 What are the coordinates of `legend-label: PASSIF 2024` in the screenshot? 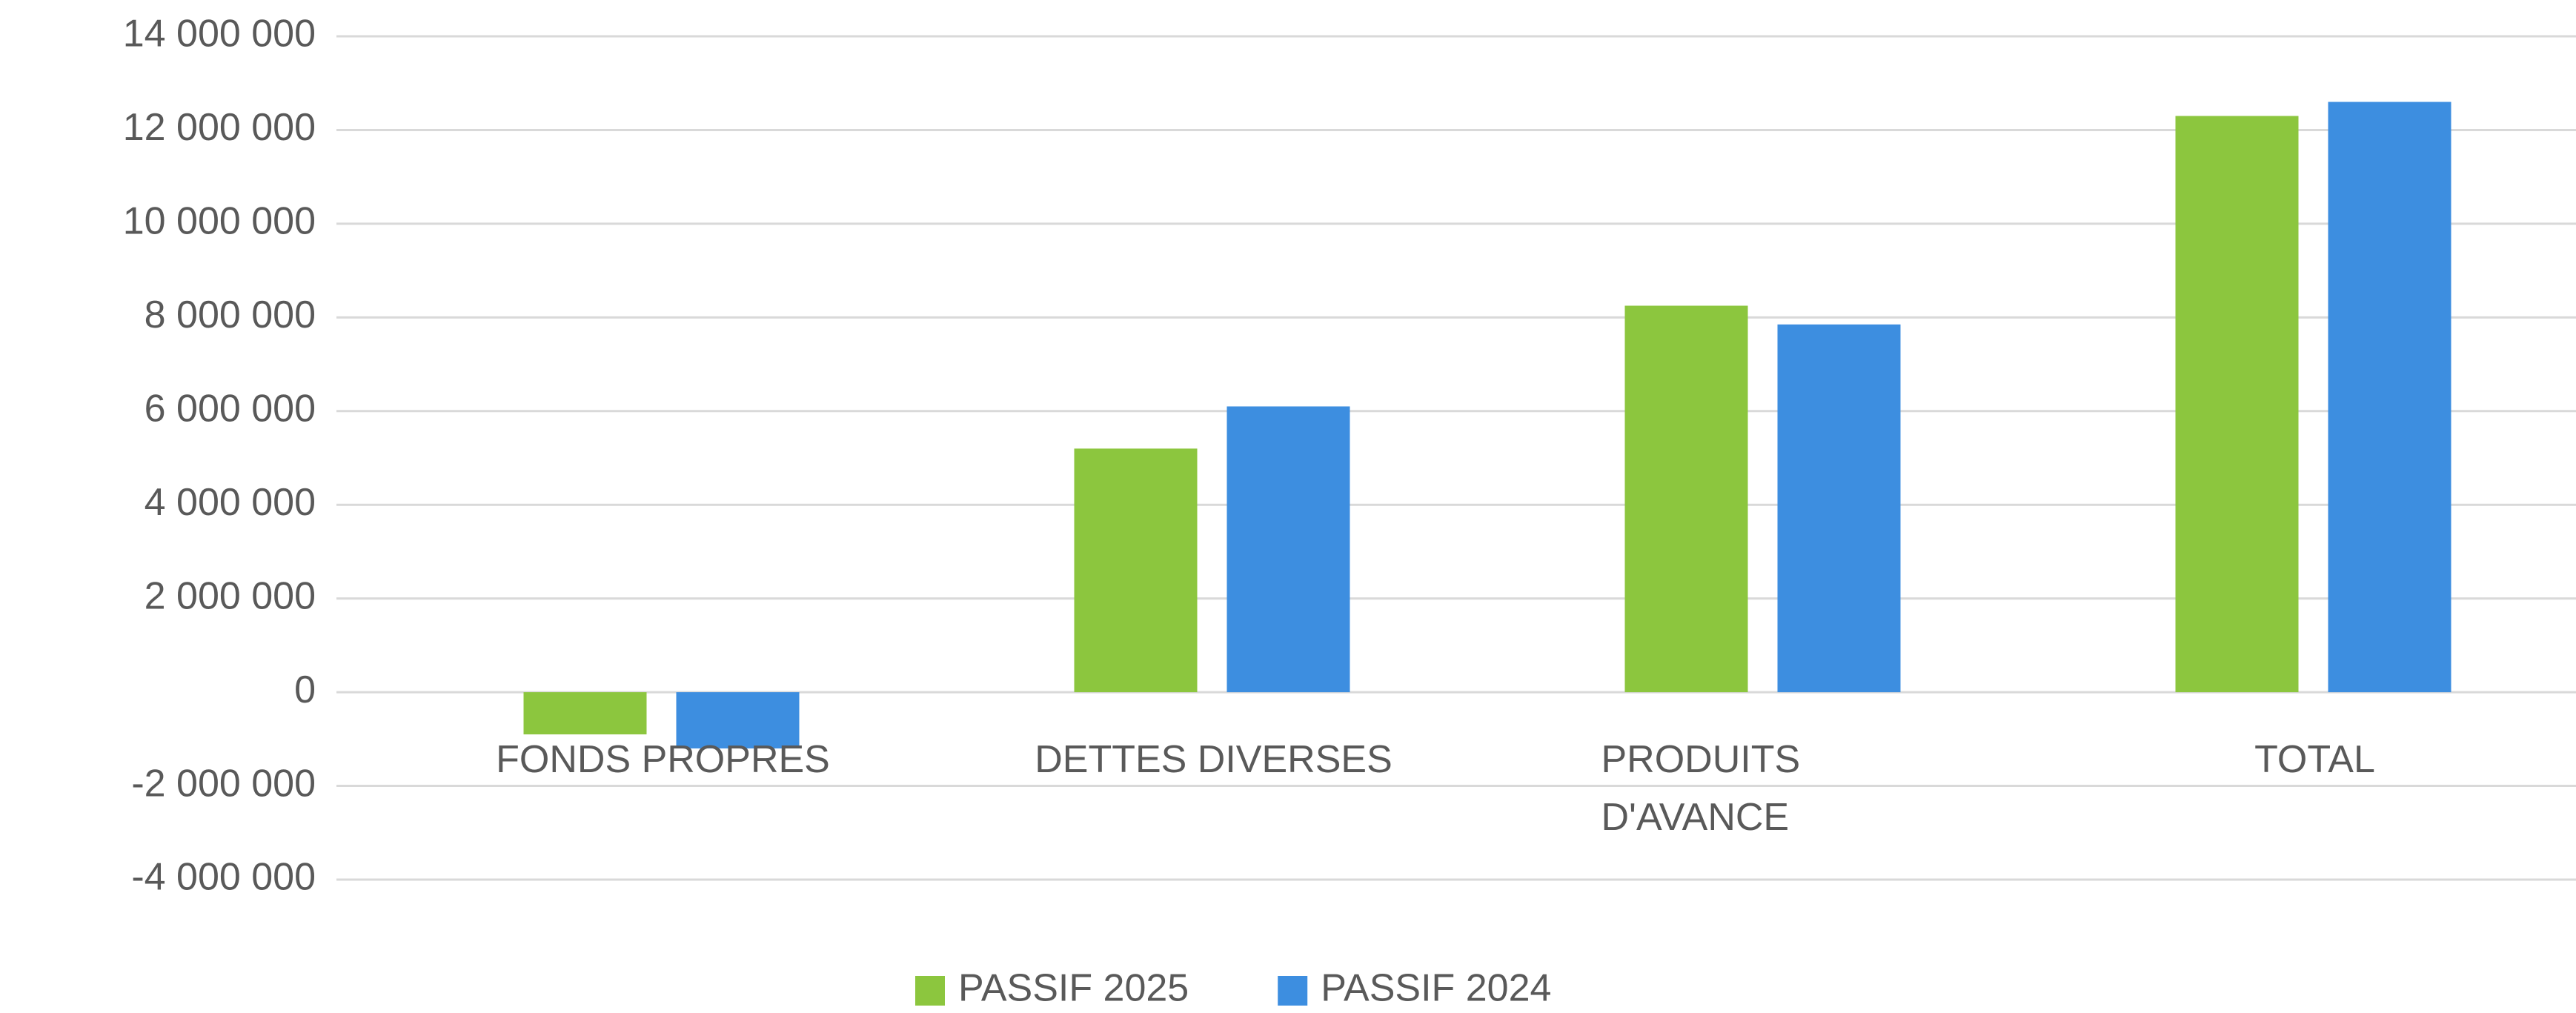 It's located at (1436, 989).